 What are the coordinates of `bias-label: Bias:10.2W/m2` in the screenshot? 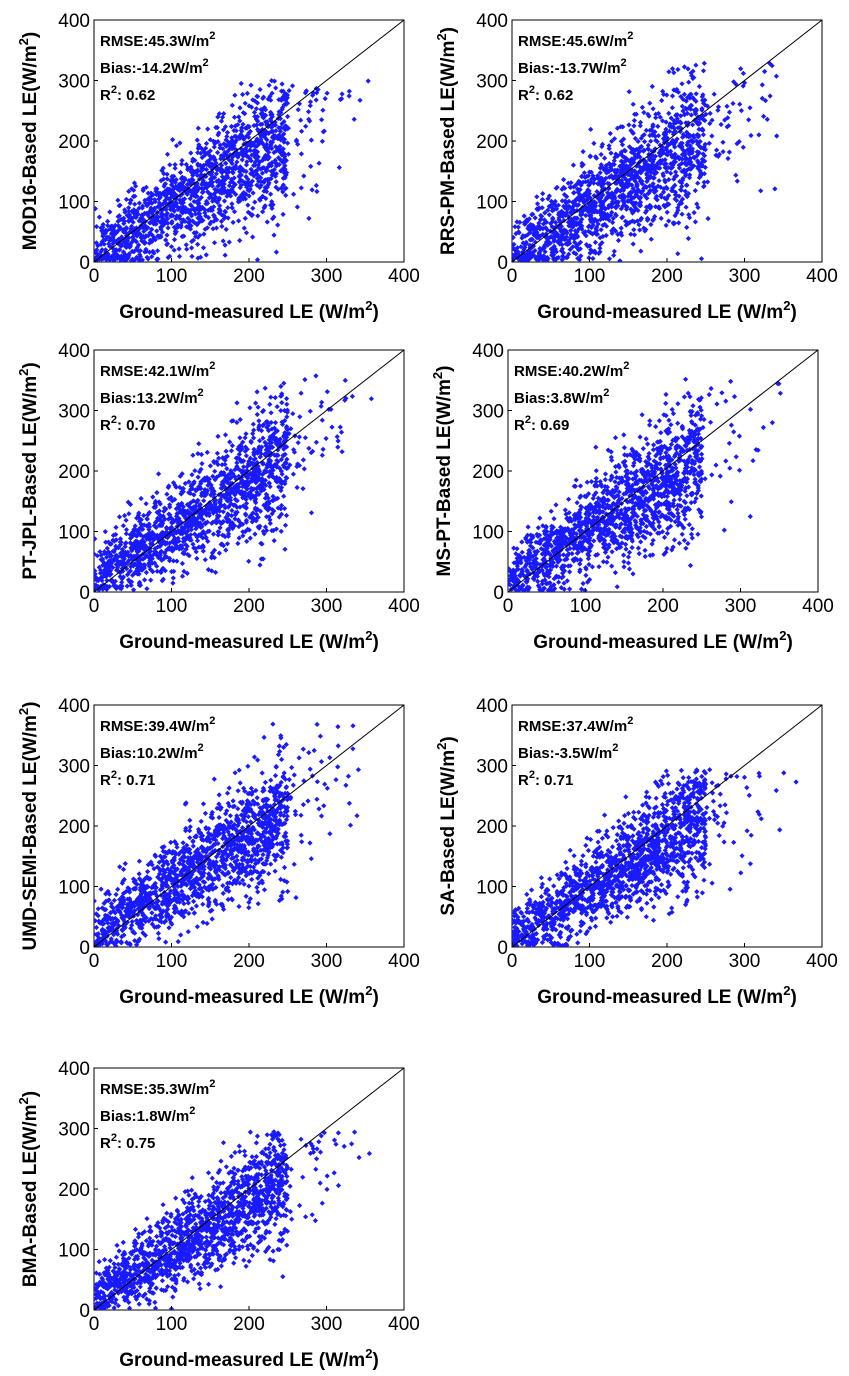 It's located at (152, 752).